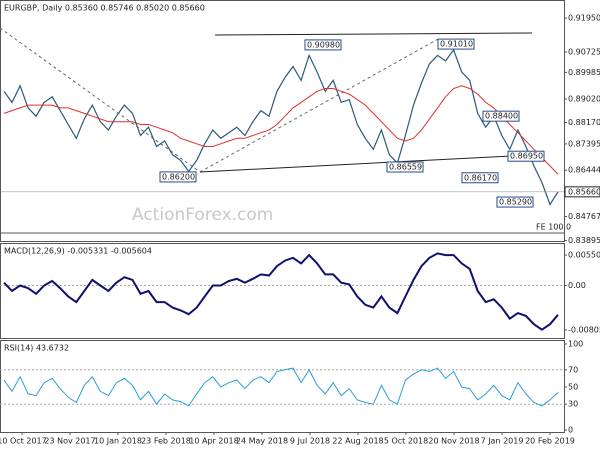 This screenshot has width=600, height=450. What do you see at coordinates (584, 122) in the screenshot?
I see `y-tick-label: 0.88170` at bounding box center [584, 122].